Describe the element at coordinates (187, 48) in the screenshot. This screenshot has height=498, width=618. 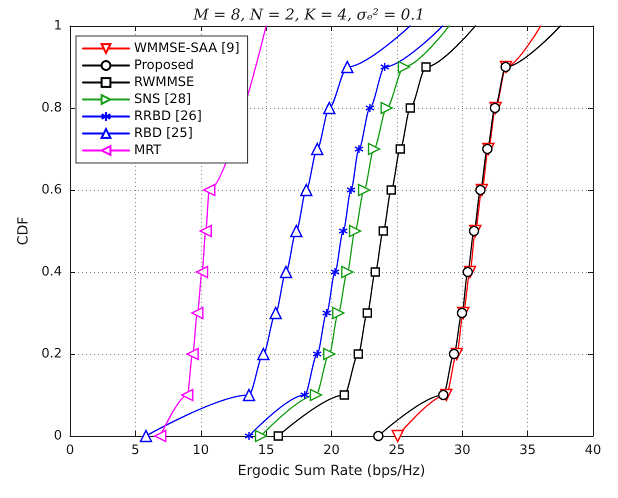
I see `legend-label: WMMSE-SAA [9]` at that location.